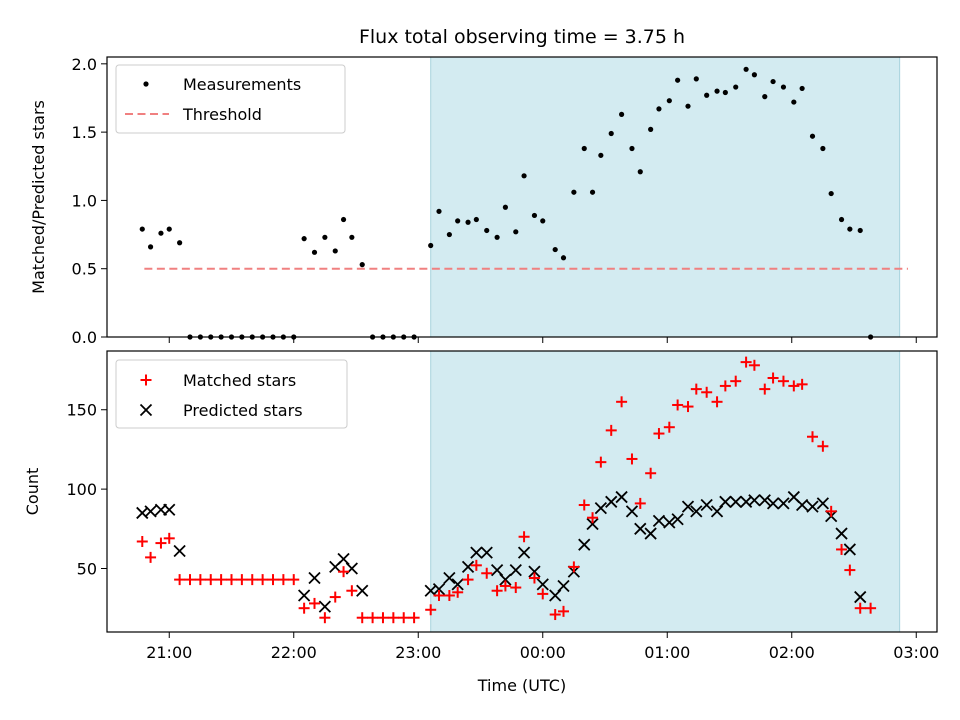 Image resolution: width=960 pixels, height=720 pixels. I want to click on legend-ratio: Measurements Threshold, so click(230, 99).